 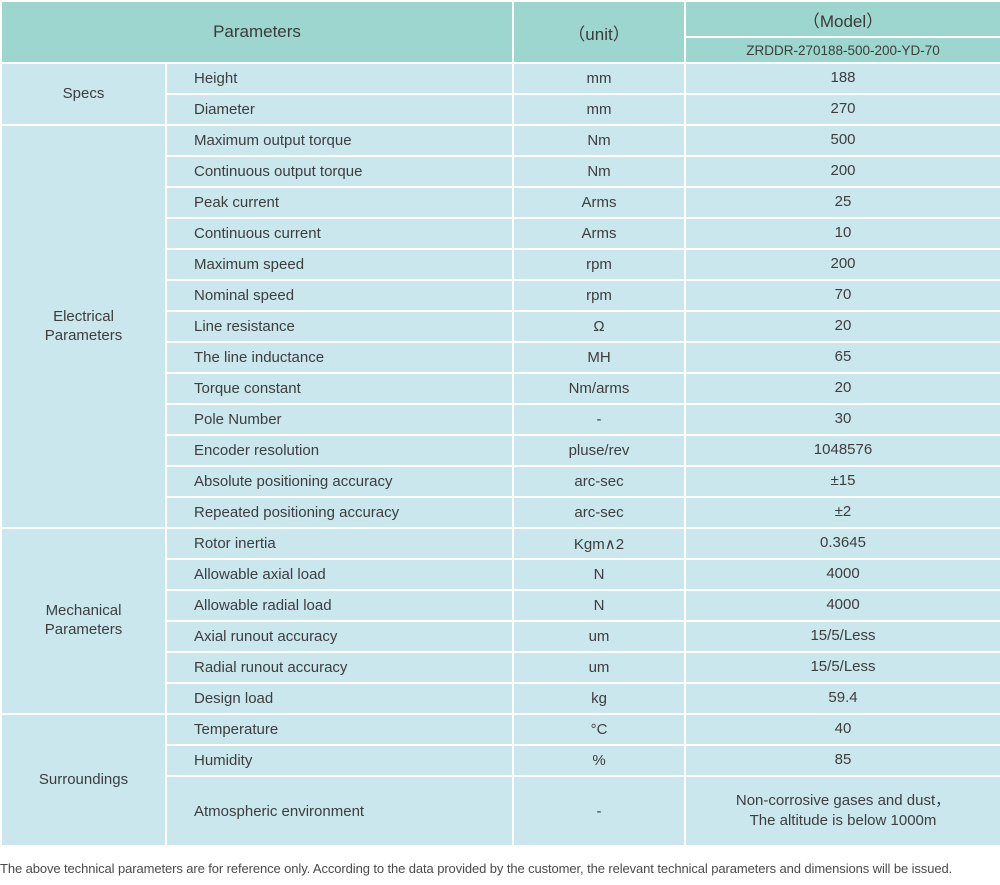 I want to click on table-row: Allowable axial load N 4000, so click(x=501, y=574).